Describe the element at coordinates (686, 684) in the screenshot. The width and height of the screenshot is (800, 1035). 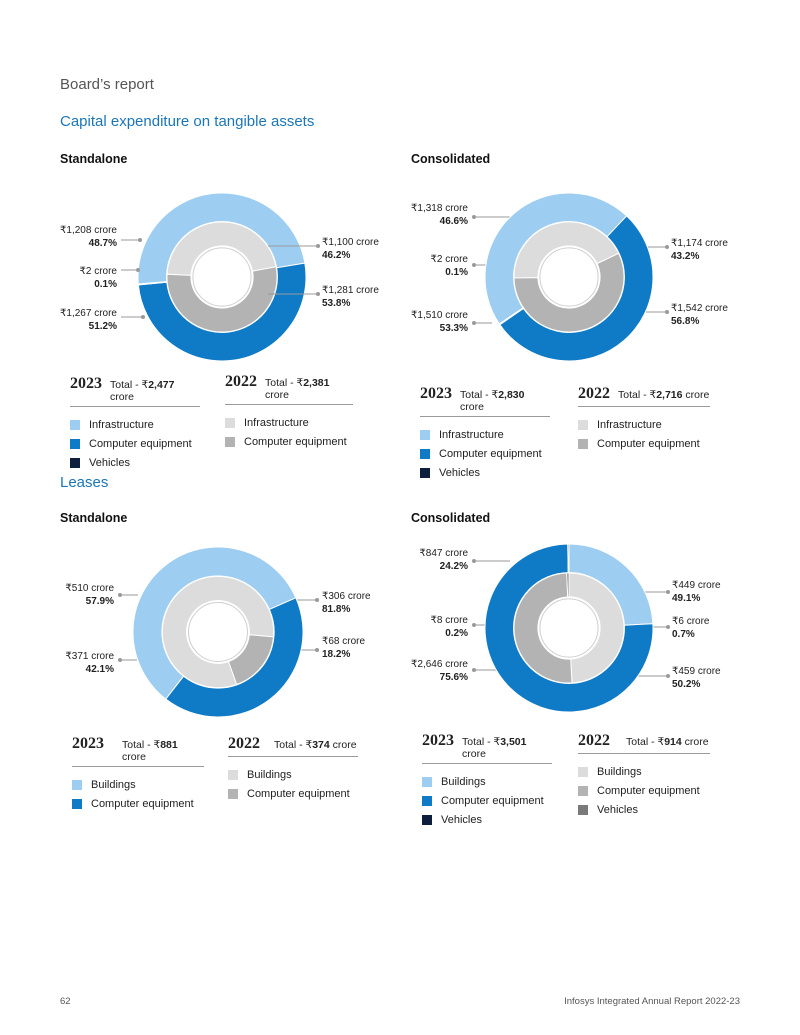
I see `annotation-percent: 50.2%` at that location.